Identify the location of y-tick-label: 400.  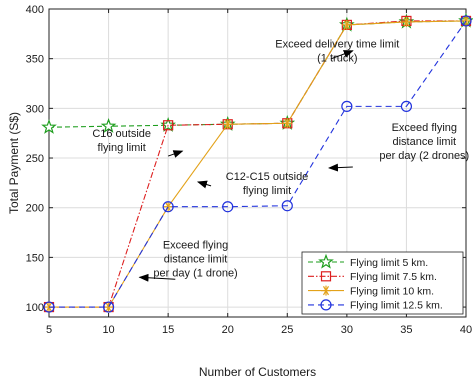
(35, 10).